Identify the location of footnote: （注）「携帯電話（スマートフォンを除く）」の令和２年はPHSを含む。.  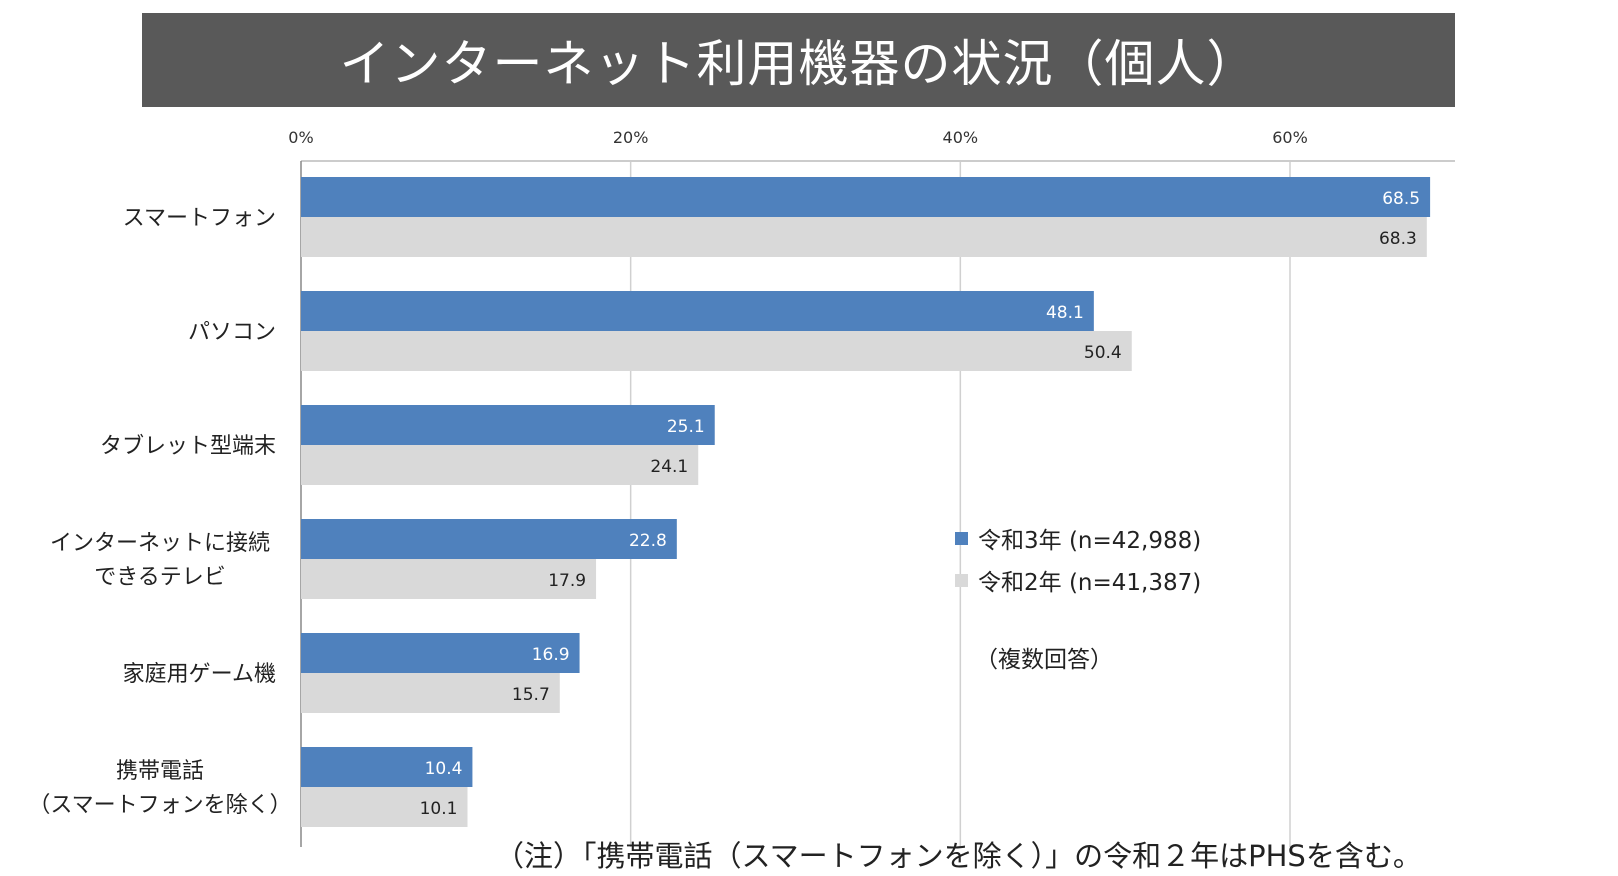
(958, 856).